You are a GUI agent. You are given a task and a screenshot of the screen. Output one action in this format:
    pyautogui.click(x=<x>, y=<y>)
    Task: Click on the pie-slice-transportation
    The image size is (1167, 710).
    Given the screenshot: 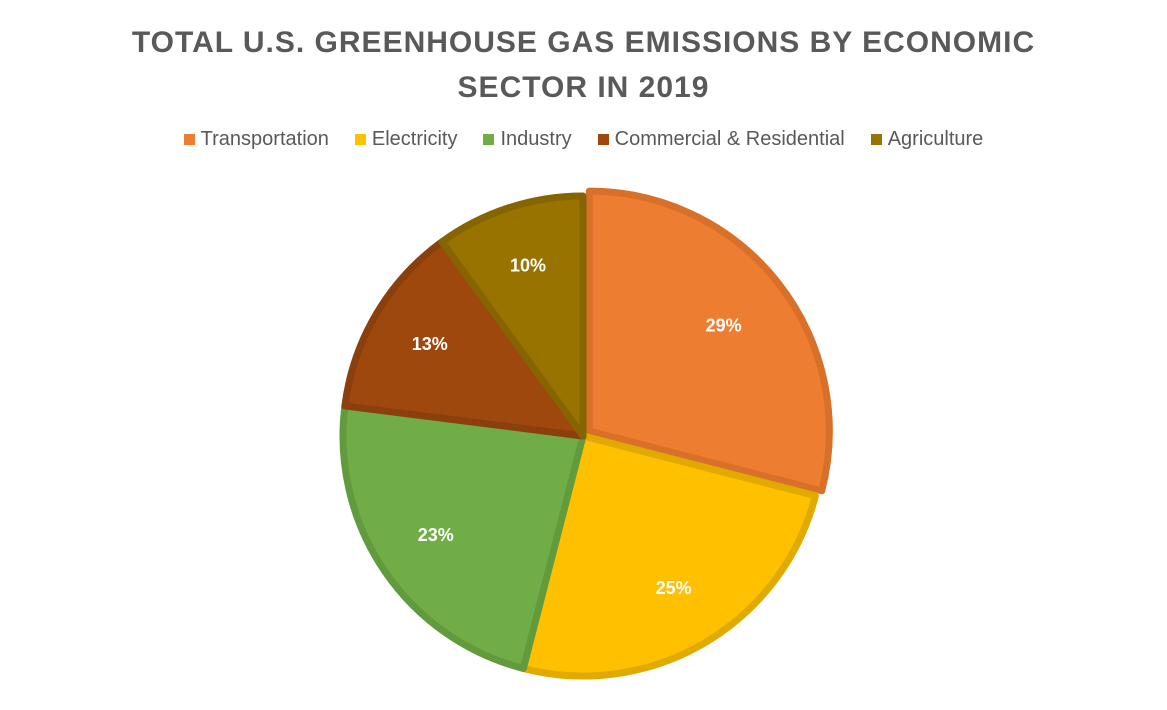 What is the action you would take?
    pyautogui.click(x=709, y=341)
    